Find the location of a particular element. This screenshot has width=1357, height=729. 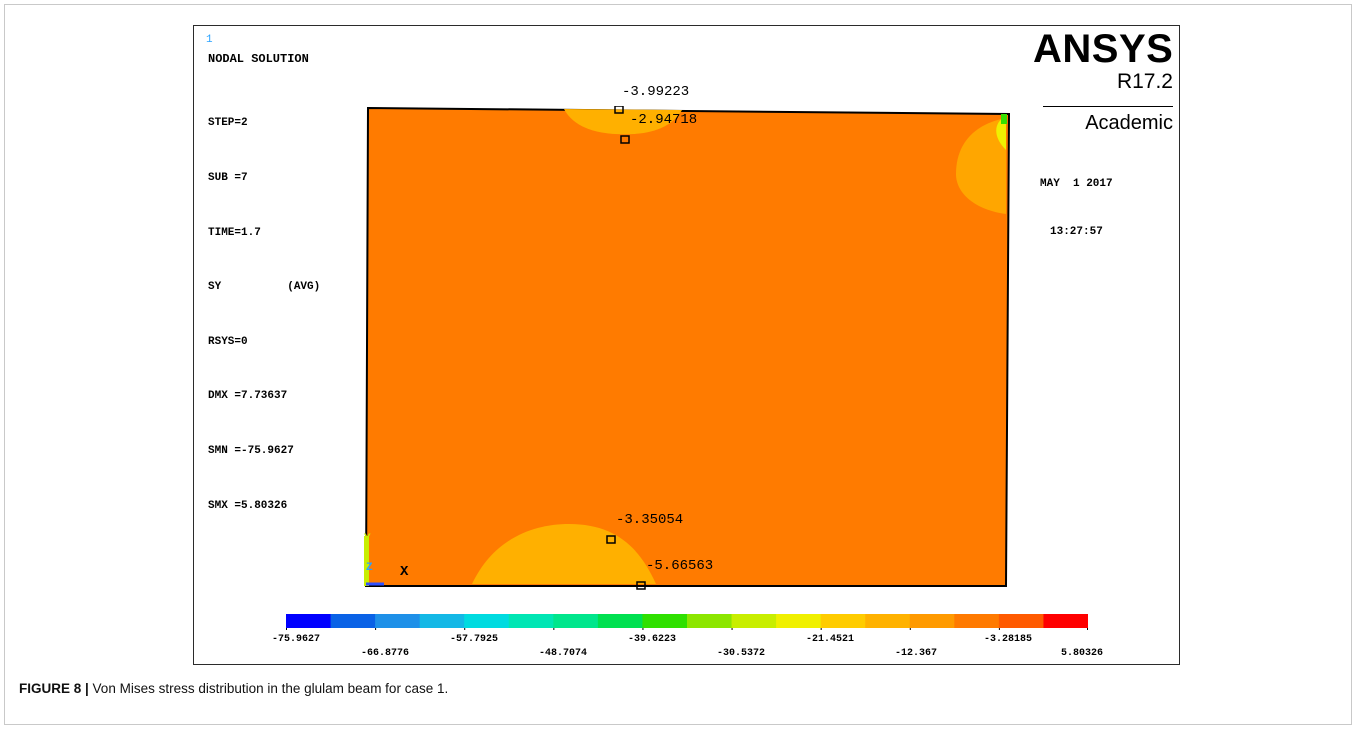

annotation-value: -5.66563 is located at coordinates (680, 566).